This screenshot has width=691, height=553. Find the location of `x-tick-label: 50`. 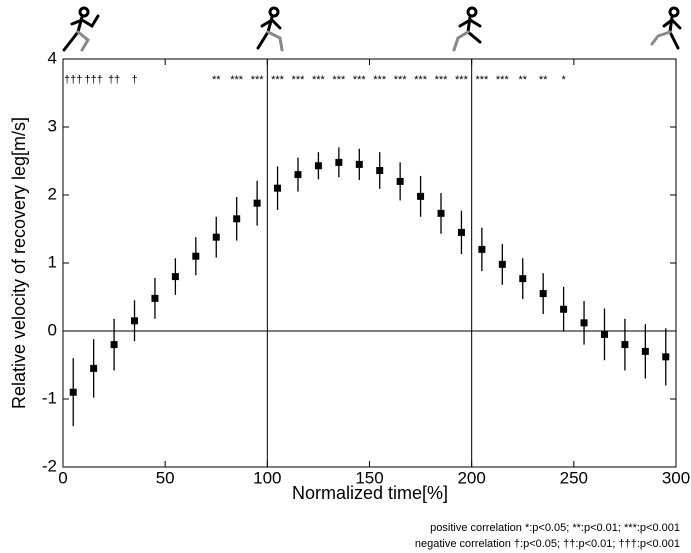

x-tick-label: 50 is located at coordinates (165, 477).